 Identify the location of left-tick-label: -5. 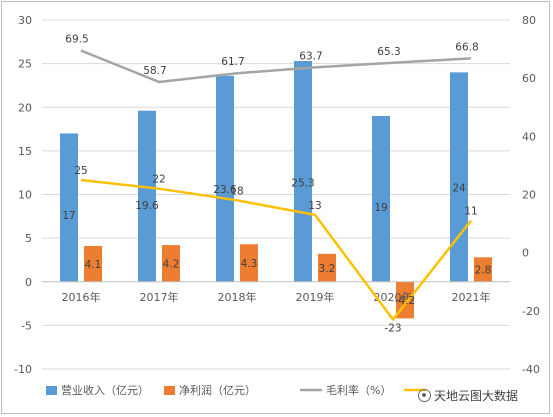
(26, 325).